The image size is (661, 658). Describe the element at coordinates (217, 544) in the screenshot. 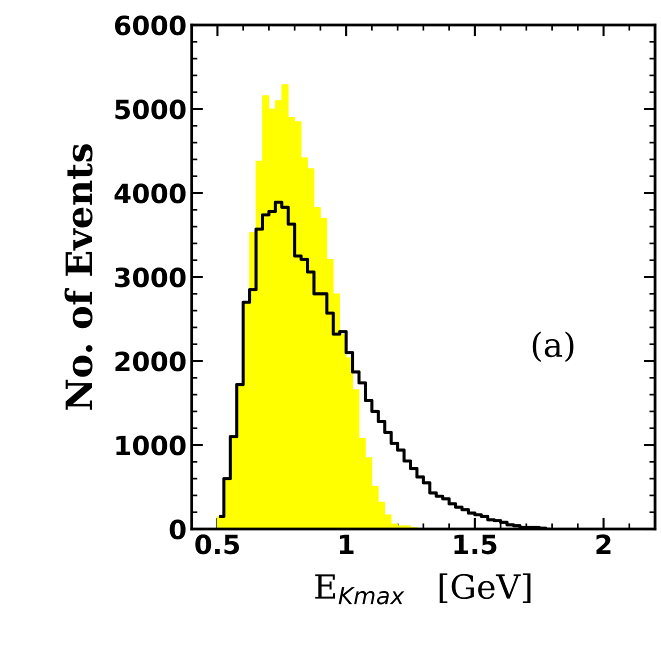

I see `x-tick-label: 0.5` at that location.